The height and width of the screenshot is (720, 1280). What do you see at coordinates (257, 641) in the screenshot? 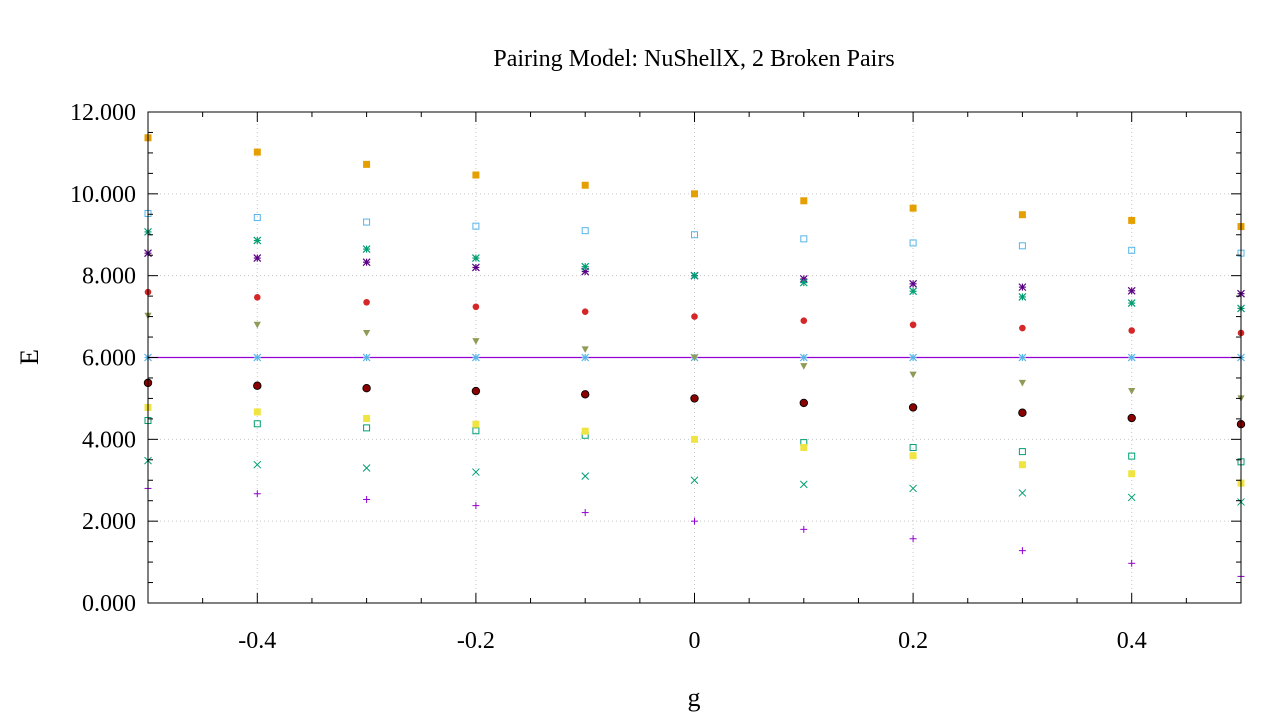
I see `x-tick-label: -0.4` at bounding box center [257, 641].